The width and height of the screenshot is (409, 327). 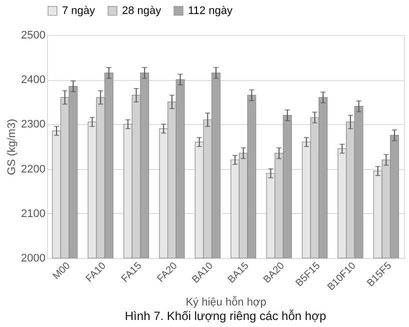 I want to click on y-tick-label: 2000, so click(x=33, y=258).